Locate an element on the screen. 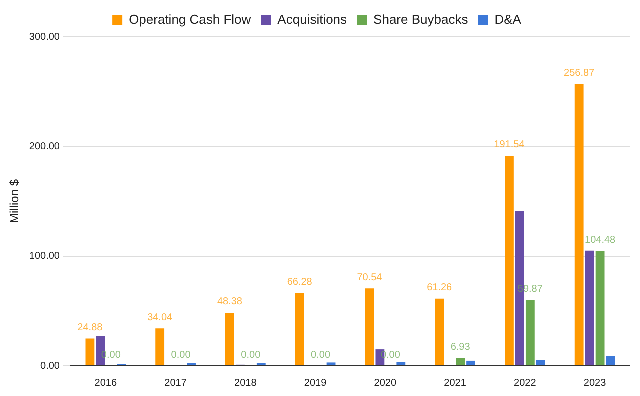 This screenshot has width=640, height=396. data-label: 70.54 is located at coordinates (370, 278).